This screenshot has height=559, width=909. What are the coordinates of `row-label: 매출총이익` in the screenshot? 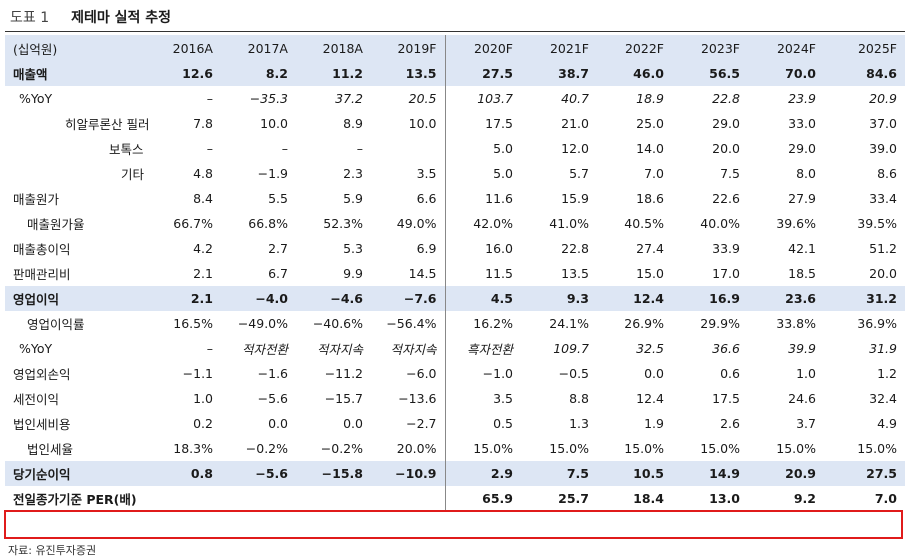 It's located at (42, 249).